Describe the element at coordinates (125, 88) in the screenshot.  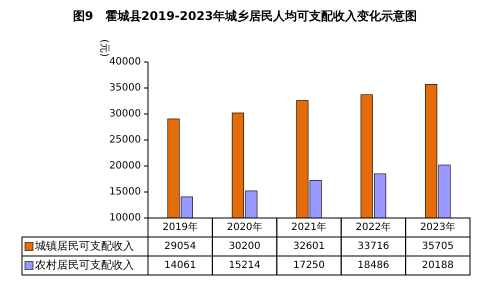
I see `y-tick-label: 35000` at that location.